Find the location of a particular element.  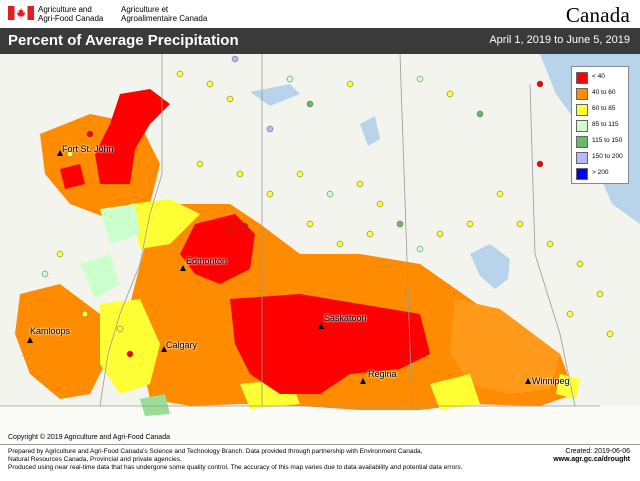

agency-fr-line2: Agroalimentaire Canada is located at coordinates (164, 18).